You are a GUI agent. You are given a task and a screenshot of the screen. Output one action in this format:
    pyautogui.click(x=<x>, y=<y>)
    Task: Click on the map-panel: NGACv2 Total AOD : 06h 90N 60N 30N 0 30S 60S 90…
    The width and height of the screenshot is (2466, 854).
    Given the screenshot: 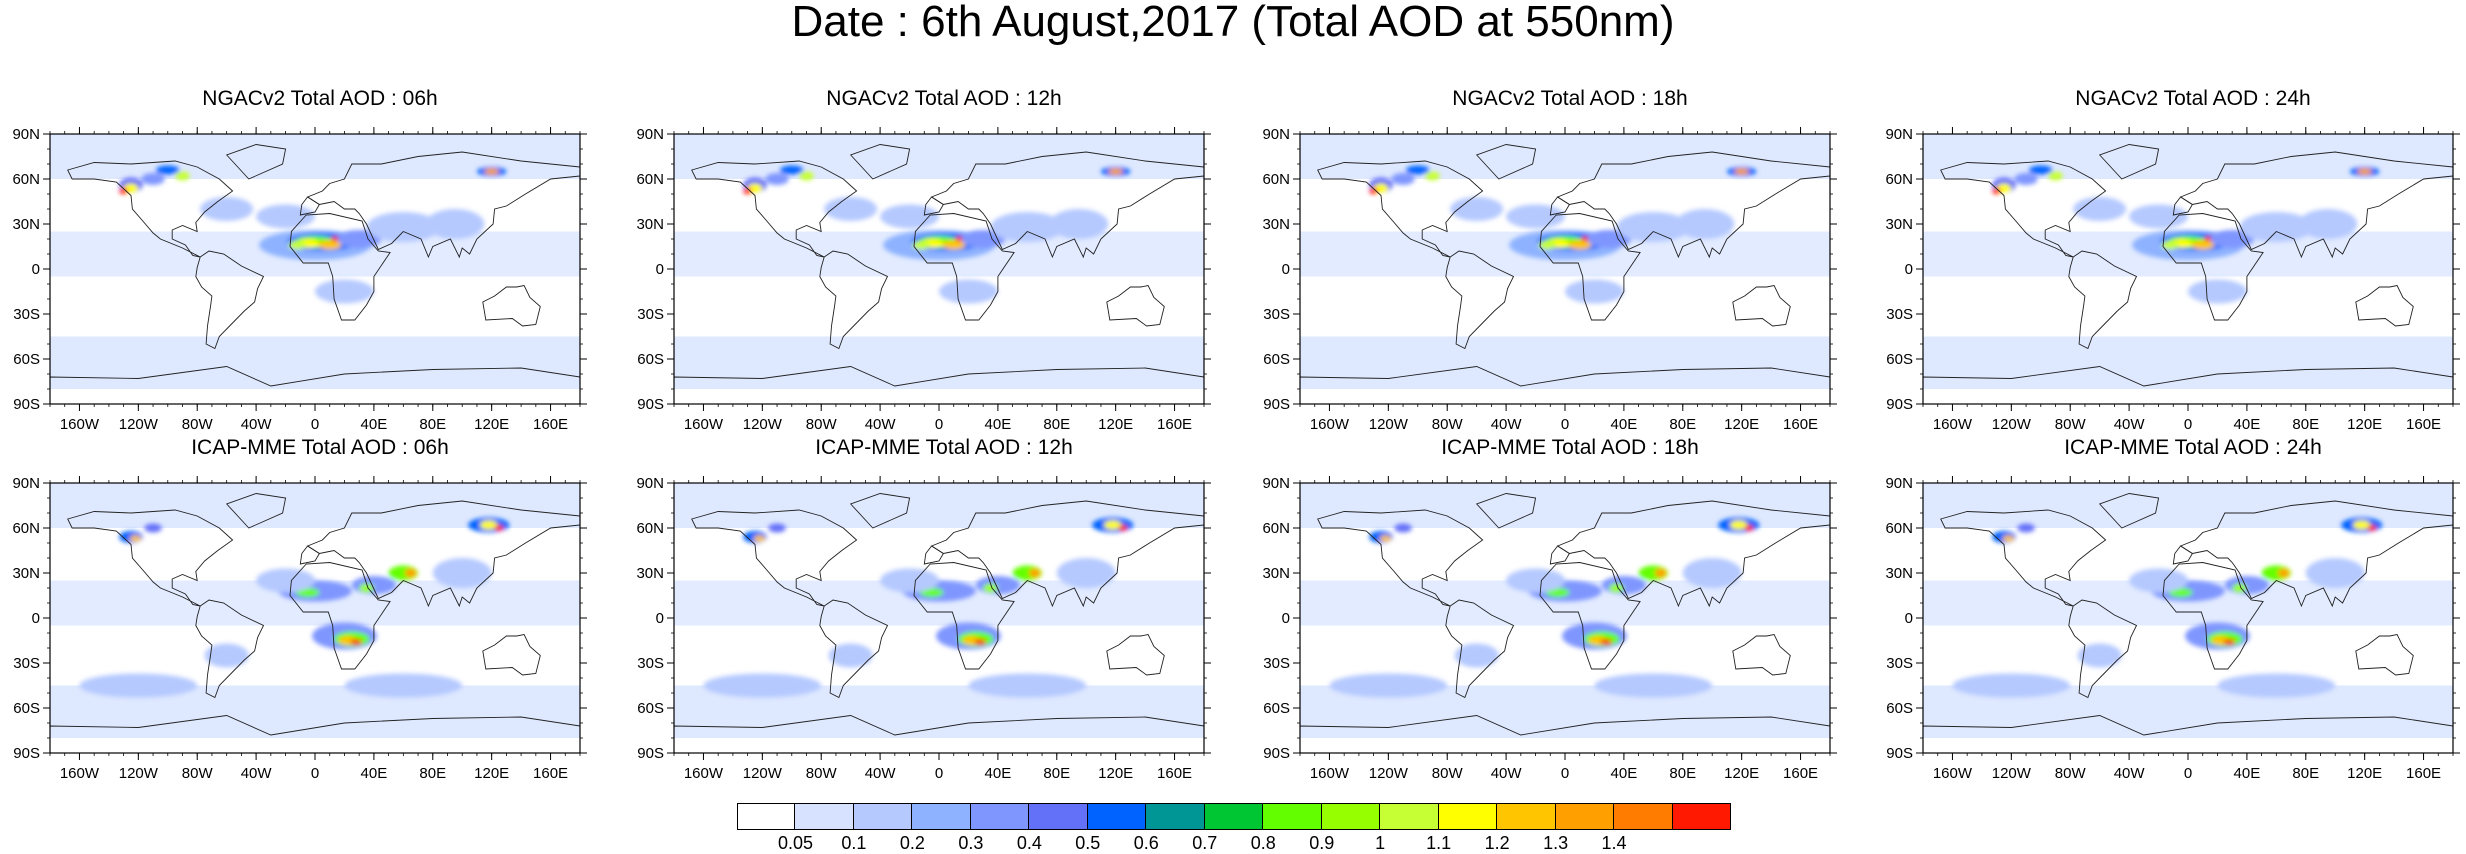 What is the action you would take?
    pyautogui.click(x=310, y=260)
    